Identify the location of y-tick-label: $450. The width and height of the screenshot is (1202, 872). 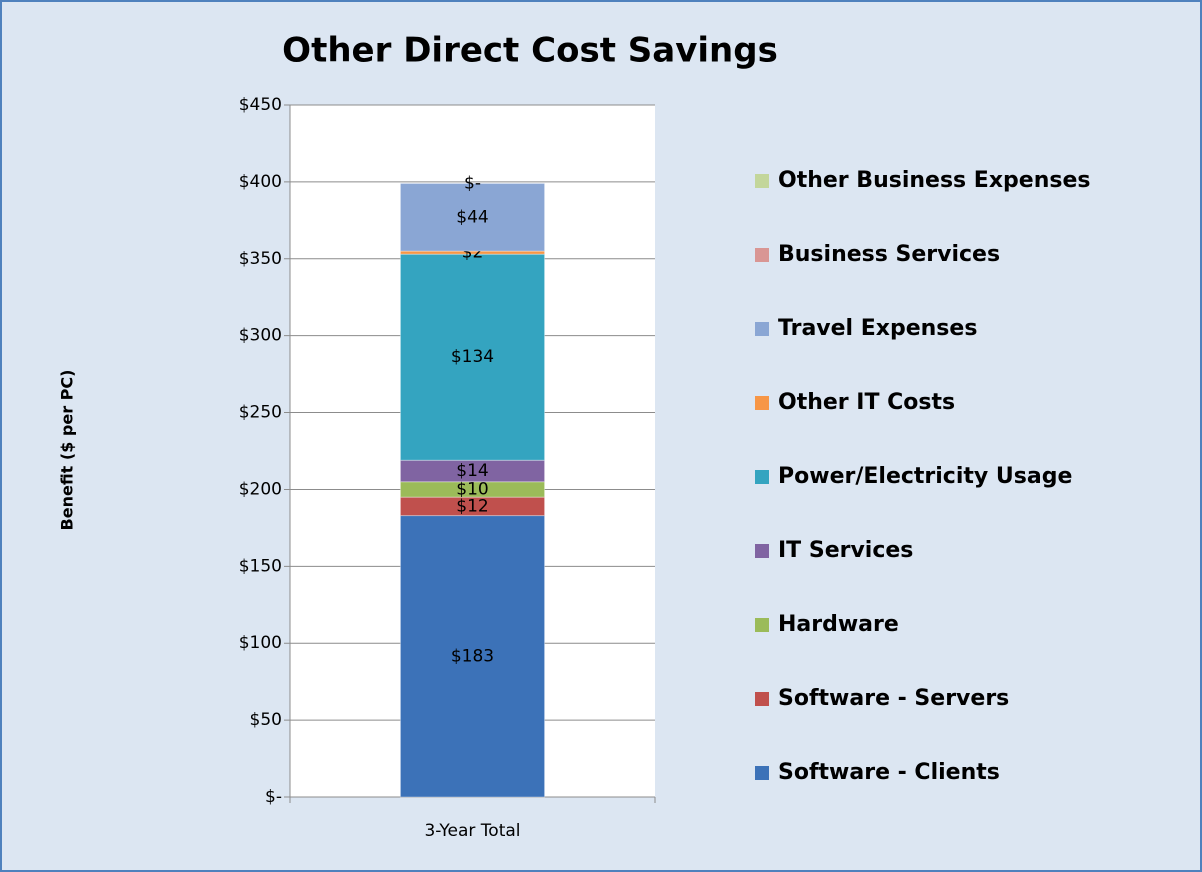
(260, 105).